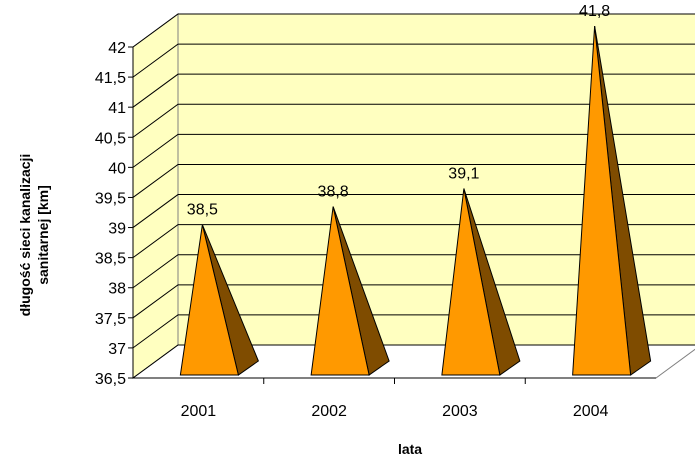 The image size is (695, 458). I want to click on data-label: 38,8, so click(333, 192).